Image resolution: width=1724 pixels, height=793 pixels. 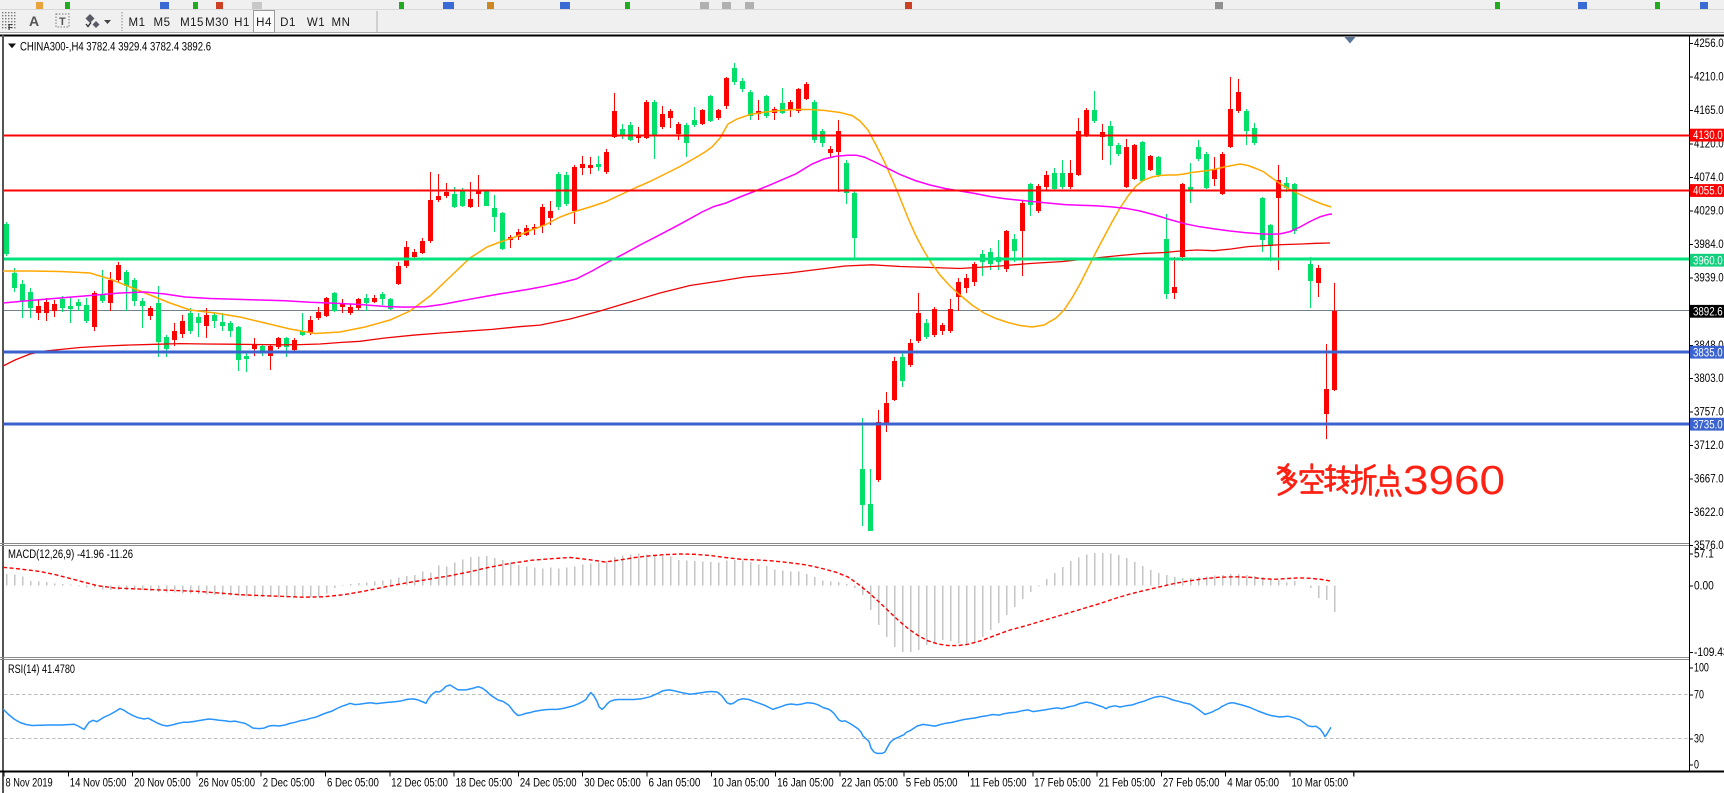 What do you see at coordinates (1709, 44) in the screenshot?
I see `svg-text: 4256.0` at bounding box center [1709, 44].